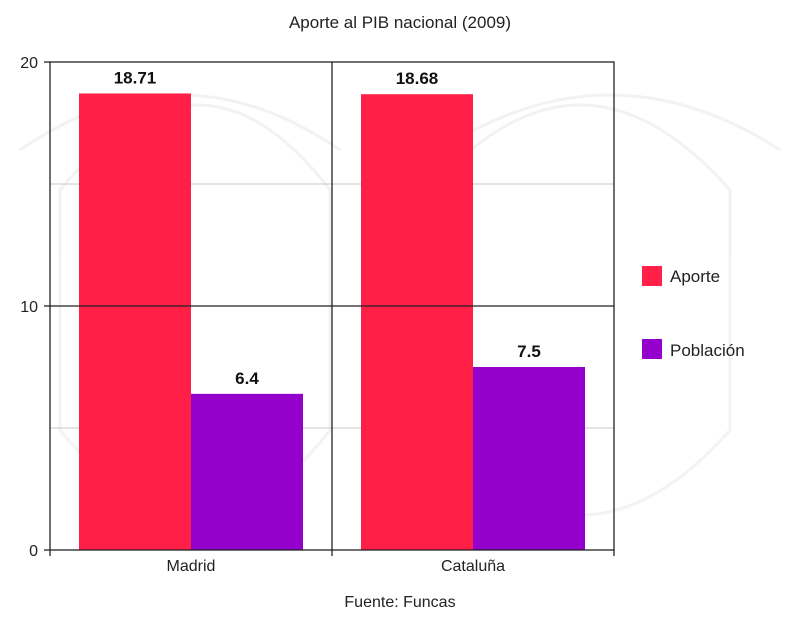  Describe the element at coordinates (473, 566) in the screenshot. I see `x-category-label: Cataluña` at that location.